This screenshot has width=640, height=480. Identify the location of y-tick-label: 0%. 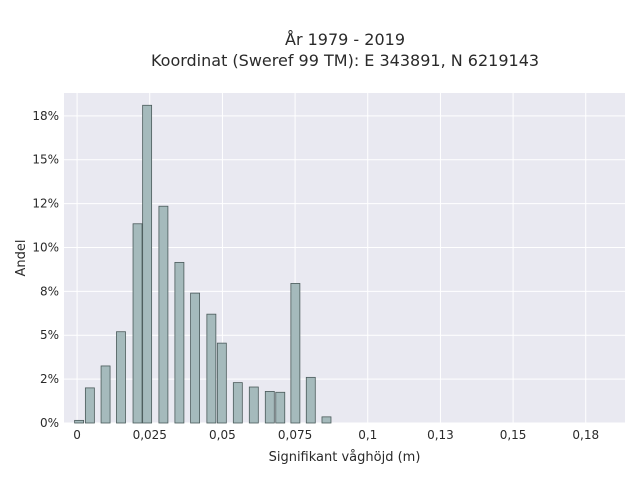
(49, 423).